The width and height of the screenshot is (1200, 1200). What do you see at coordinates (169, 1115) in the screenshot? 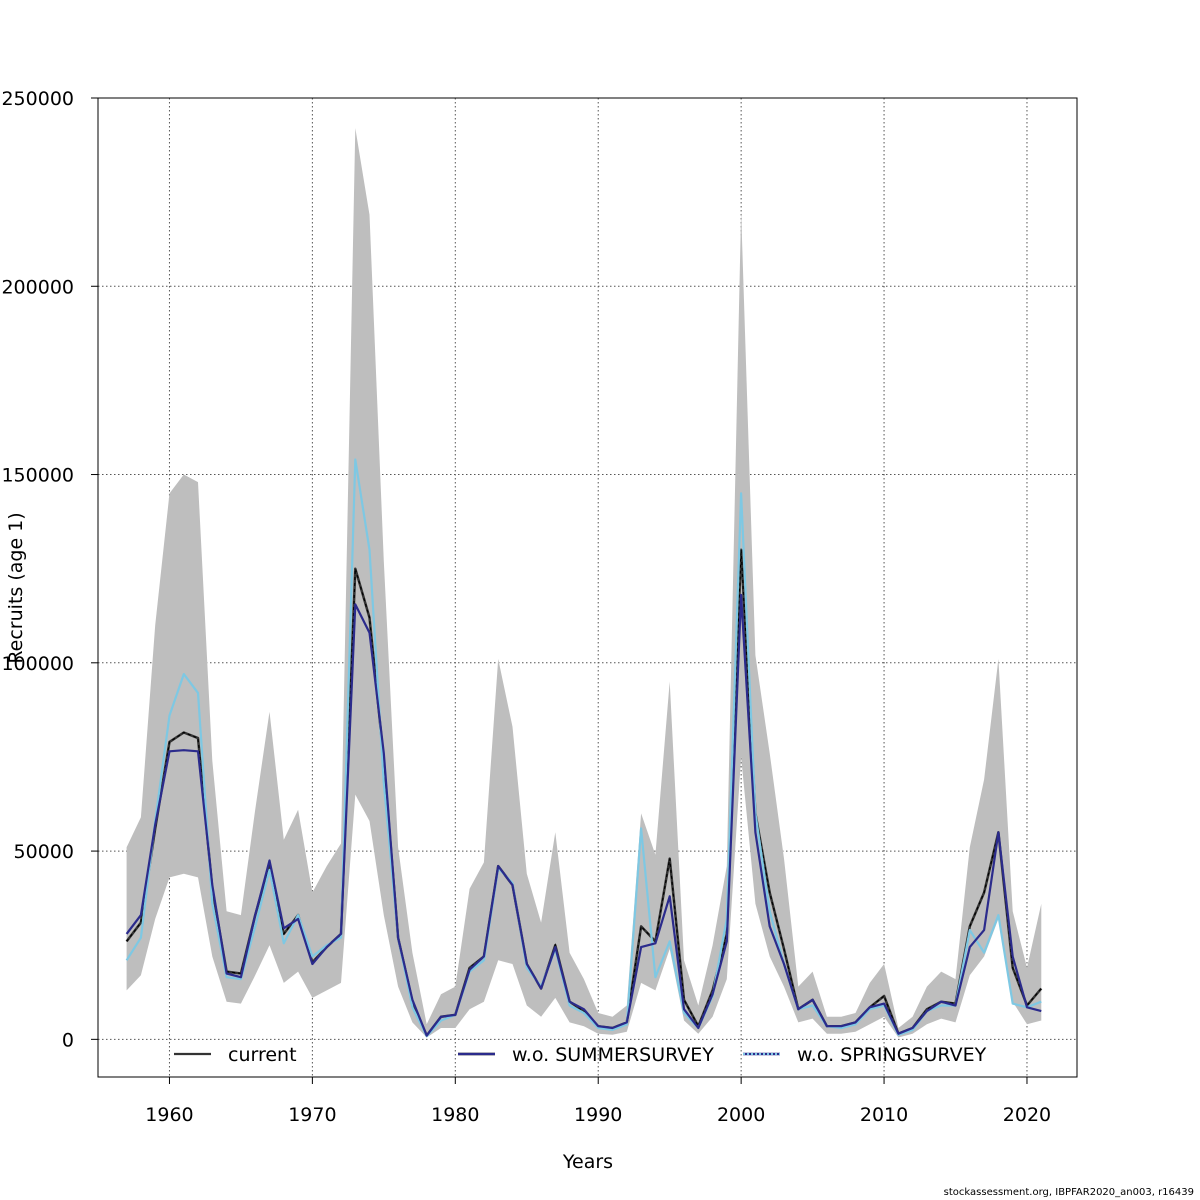
I see `x-tick-label: 1960` at bounding box center [169, 1115].